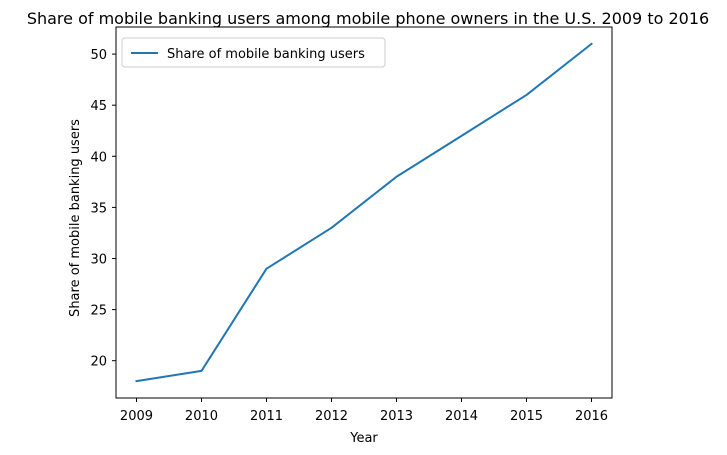 This screenshot has height=455, width=727. I want to click on y-axis: 20 25 30 35 40 45 50, so click(103, 209).